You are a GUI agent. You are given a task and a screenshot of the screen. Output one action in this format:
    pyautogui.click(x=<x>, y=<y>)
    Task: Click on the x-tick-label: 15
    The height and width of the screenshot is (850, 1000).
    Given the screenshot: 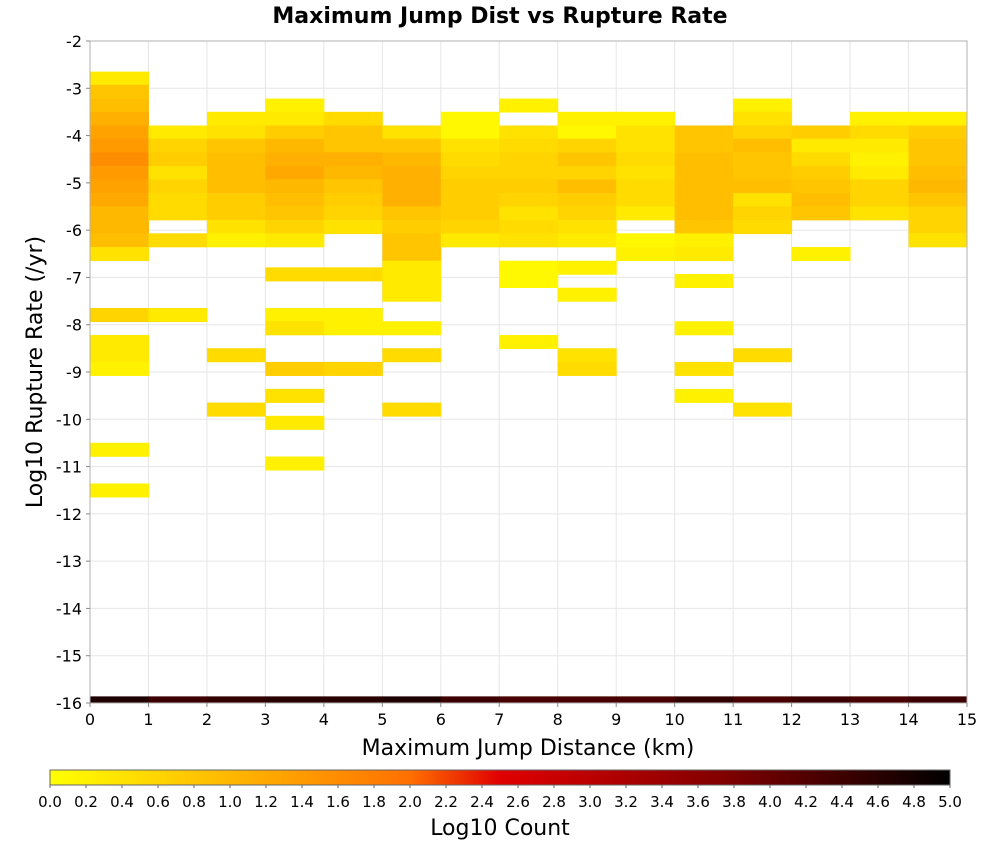 What is the action you would take?
    pyautogui.click(x=967, y=719)
    